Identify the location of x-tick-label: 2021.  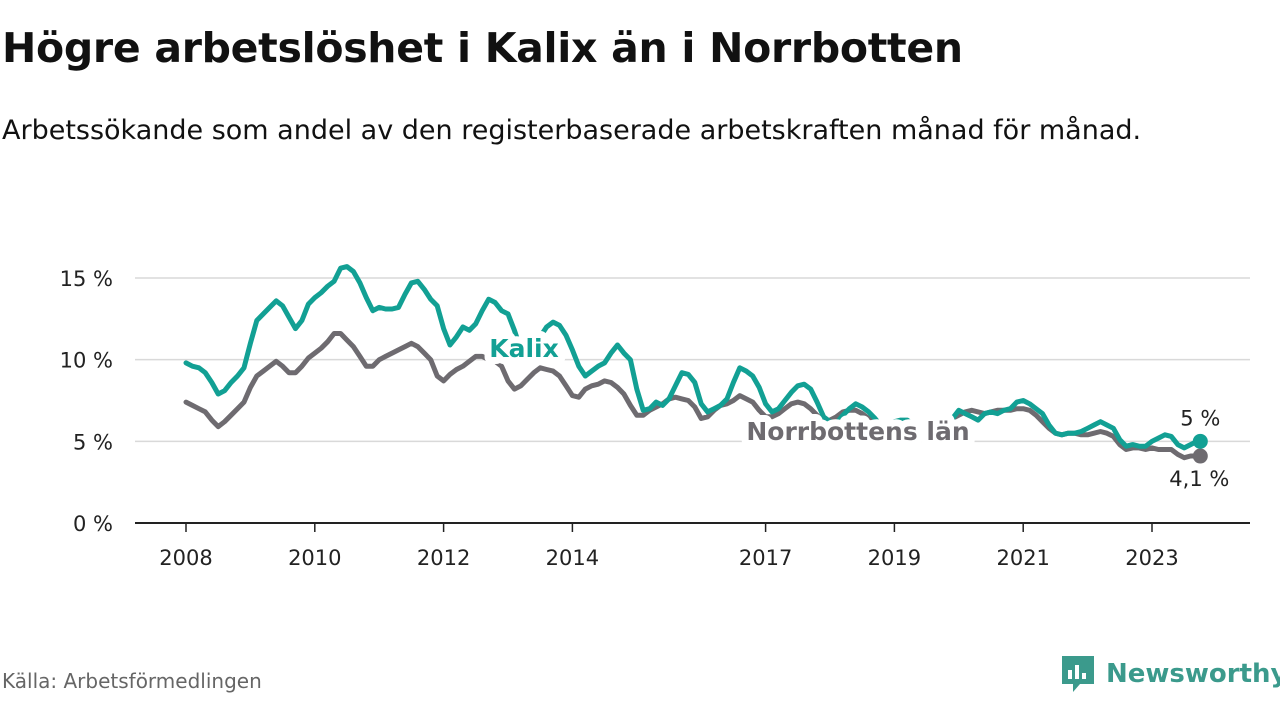
(1022, 558).